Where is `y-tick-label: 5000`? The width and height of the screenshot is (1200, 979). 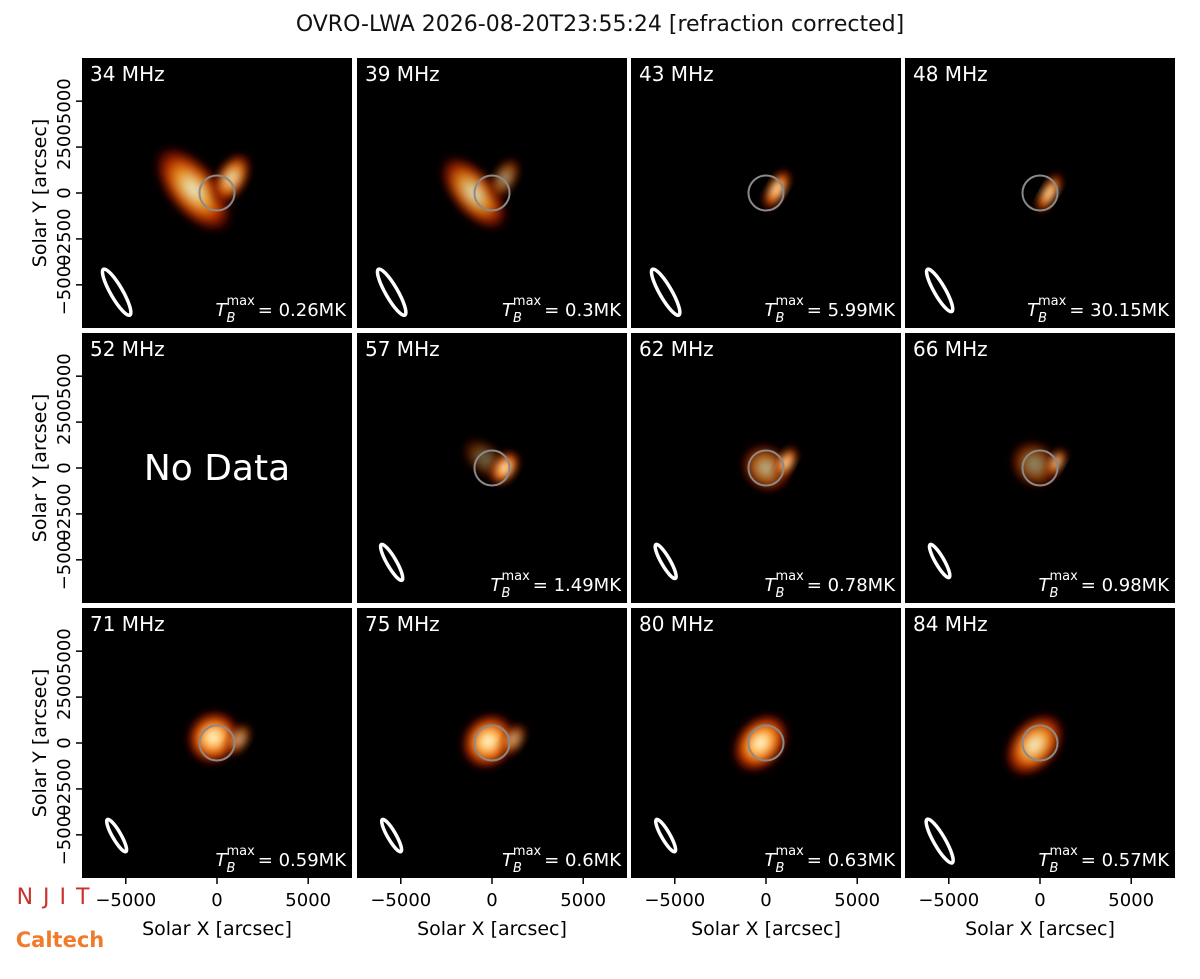 y-tick-label: 5000 is located at coordinates (64, 651).